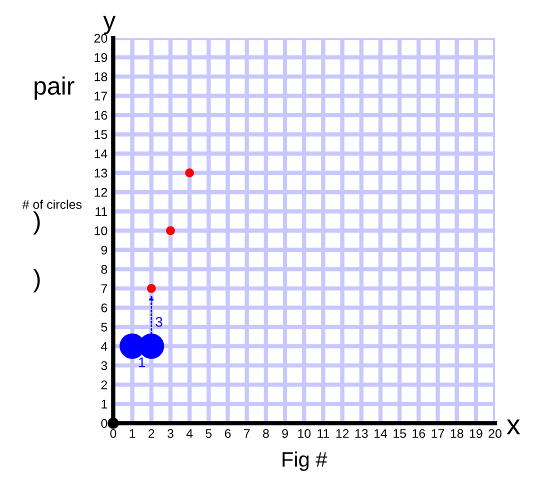 This screenshot has height=482, width=534. I want to click on x-tick-label: 11, so click(324, 433).